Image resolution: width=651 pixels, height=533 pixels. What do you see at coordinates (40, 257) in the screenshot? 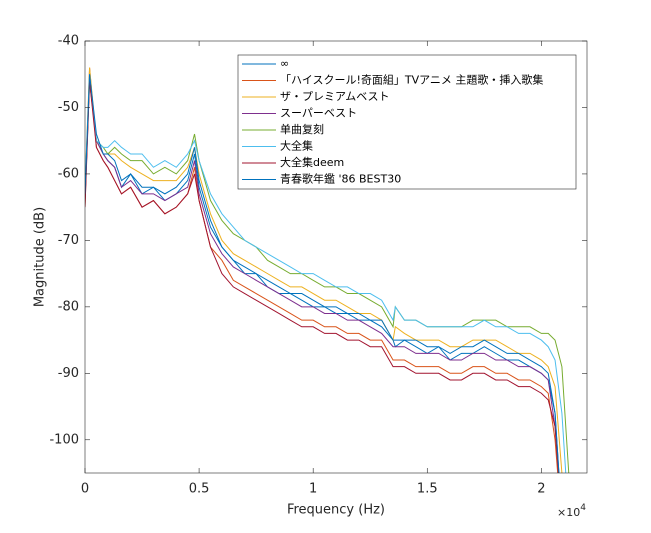
I see `y-axis-label: Magnitude (dB)` at bounding box center [40, 257].